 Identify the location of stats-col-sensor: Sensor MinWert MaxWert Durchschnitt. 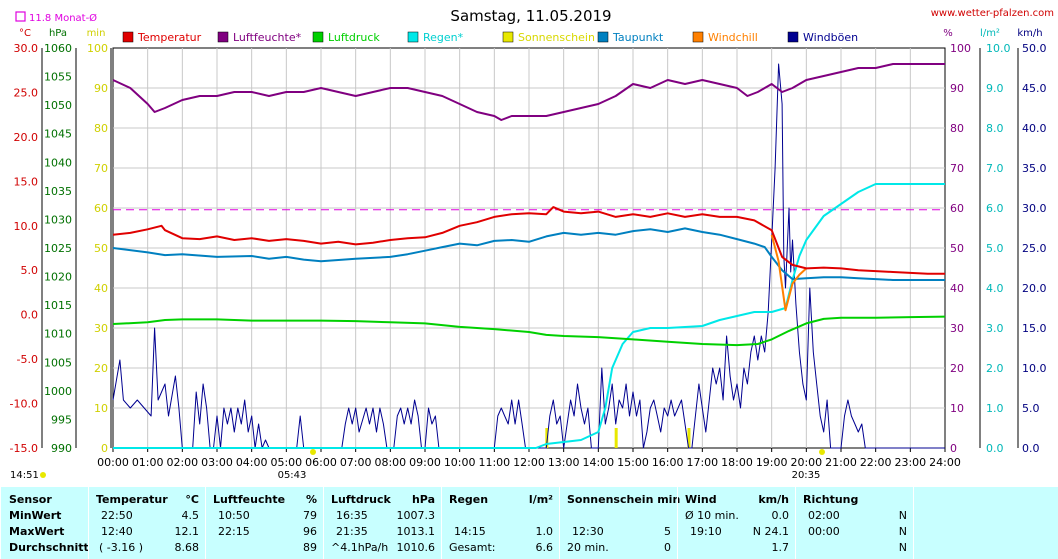
(44, 523).